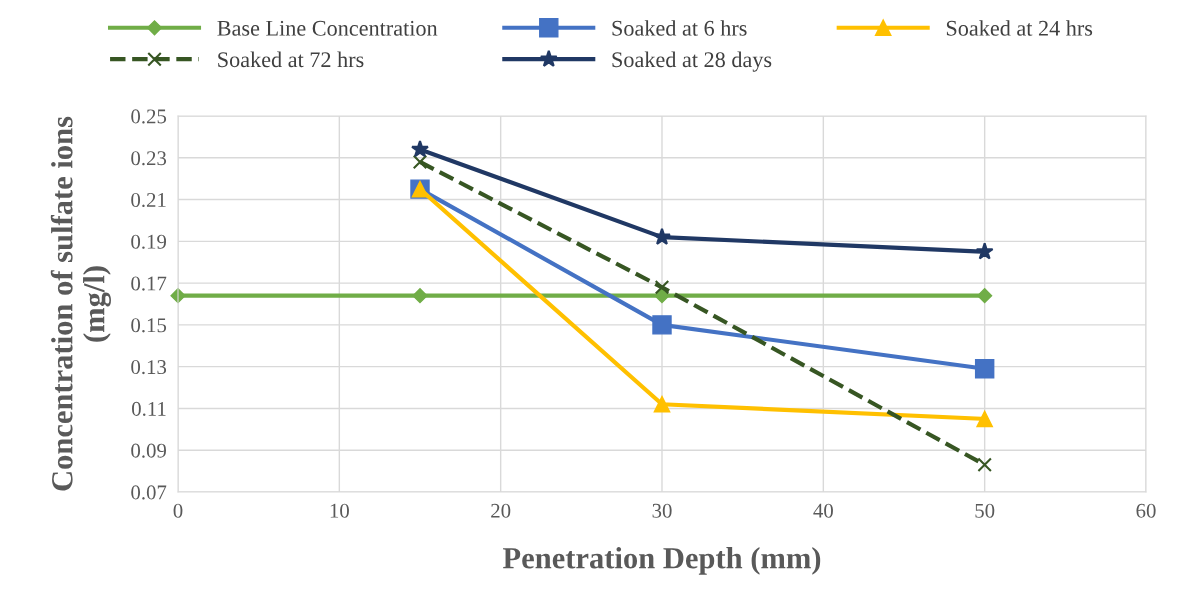  Describe the element at coordinates (823, 510) in the screenshot. I see `x-tick-label: 40` at that location.